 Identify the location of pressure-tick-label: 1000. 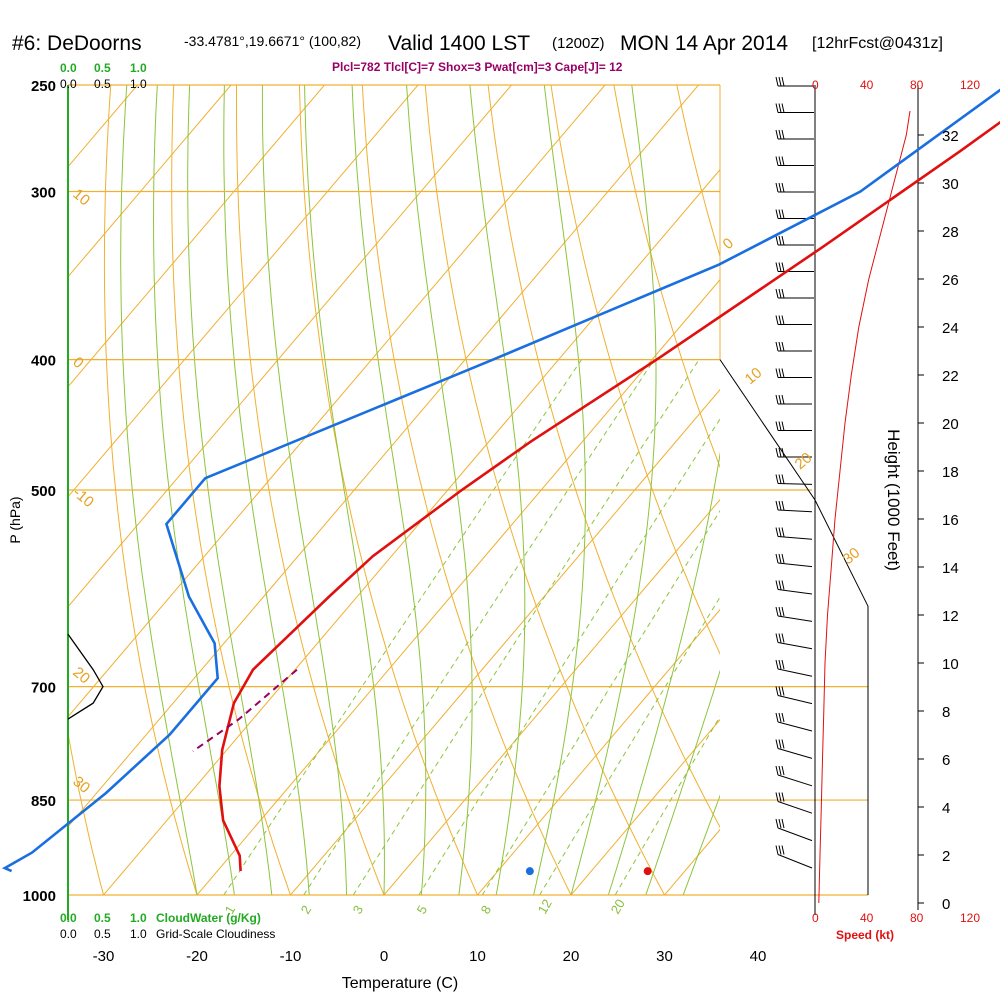
(39, 896).